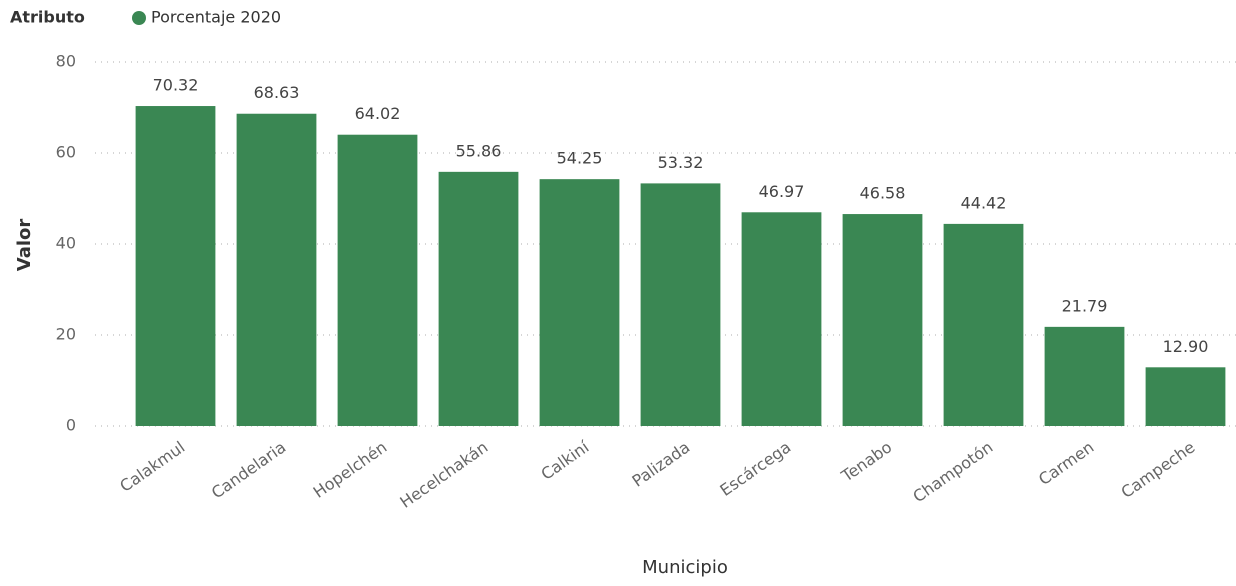 The height and width of the screenshot is (586, 1236). Describe the element at coordinates (580, 158) in the screenshot. I see `data-label: 54.25` at that location.